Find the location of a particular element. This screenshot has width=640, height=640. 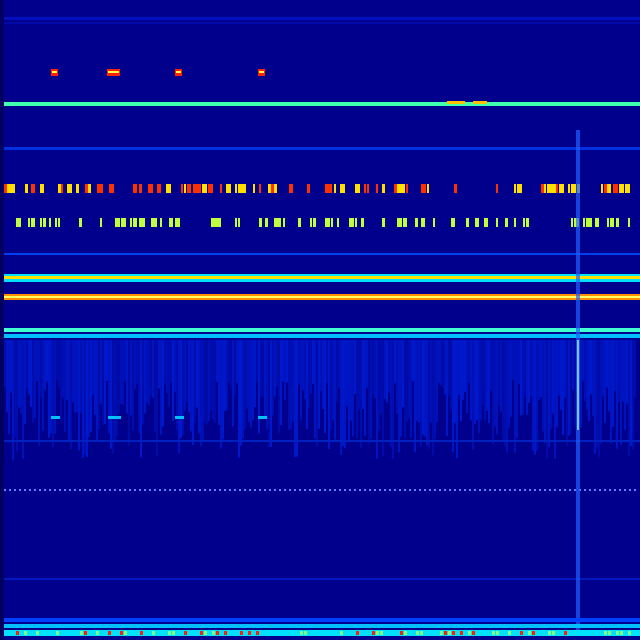

band-bright-core is located at coordinates (322, 277).